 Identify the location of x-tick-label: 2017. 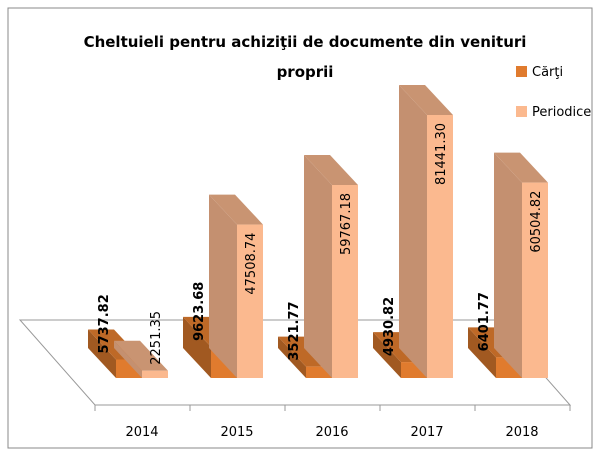
(426, 432).